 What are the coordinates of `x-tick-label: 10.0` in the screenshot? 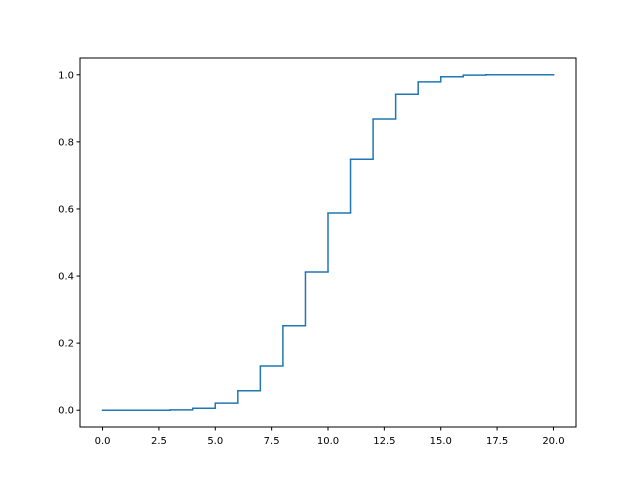 It's located at (328, 441).